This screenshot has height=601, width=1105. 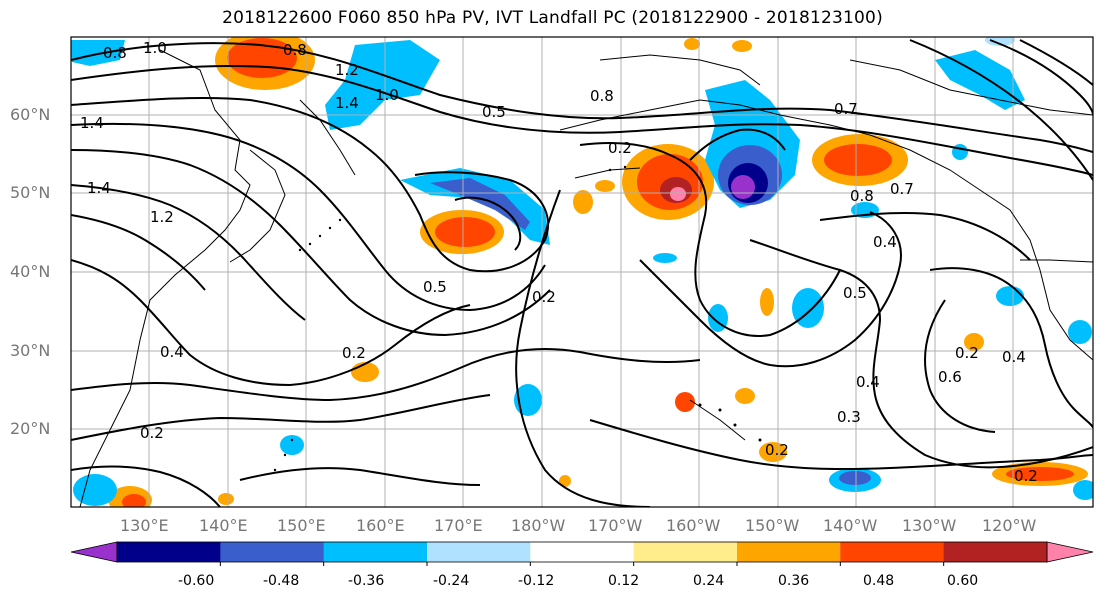 I want to click on colorbar-tick-label: 0.24, so click(x=709, y=581).